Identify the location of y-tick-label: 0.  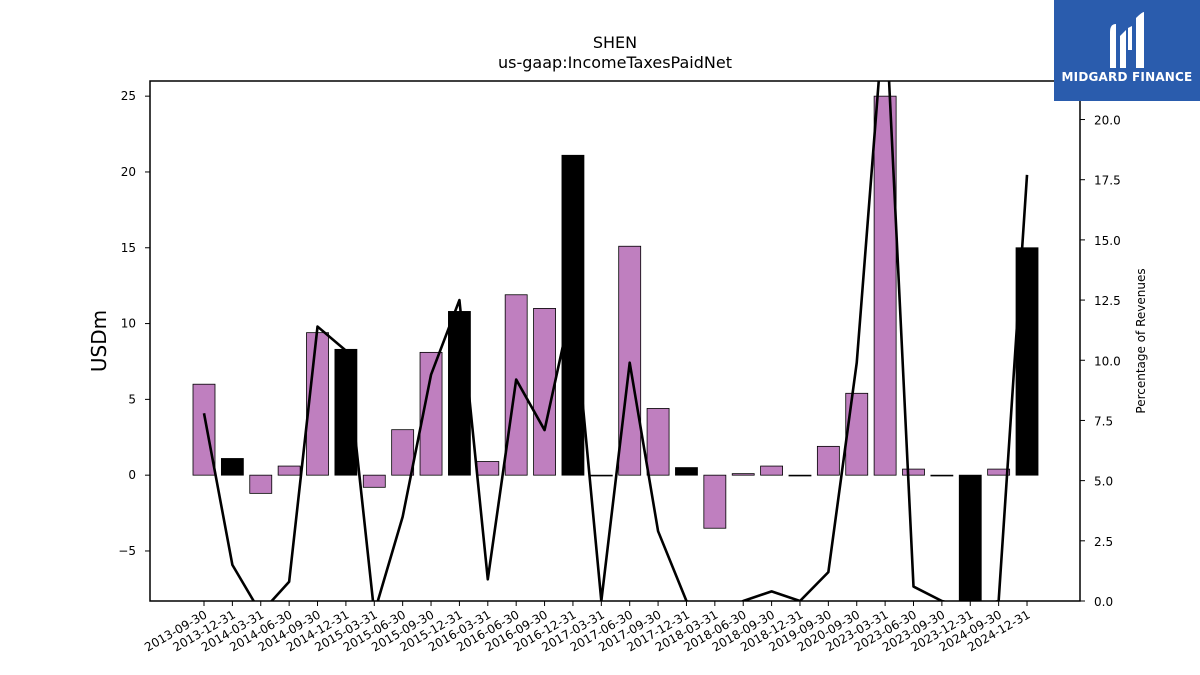
(132, 475).